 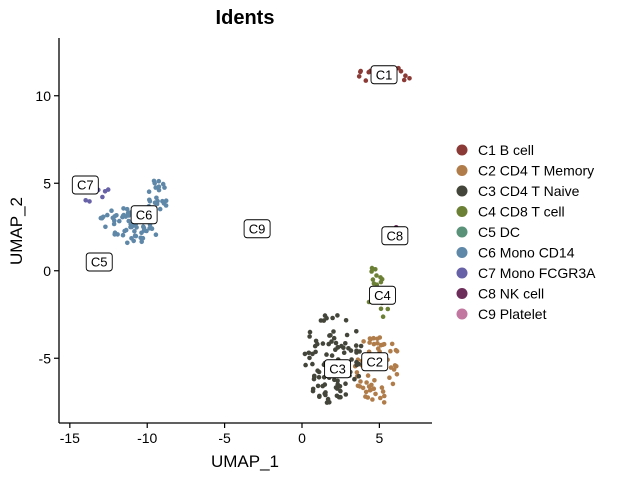 What do you see at coordinates (337, 368) in the screenshot?
I see `svg-text: C3` at bounding box center [337, 368].